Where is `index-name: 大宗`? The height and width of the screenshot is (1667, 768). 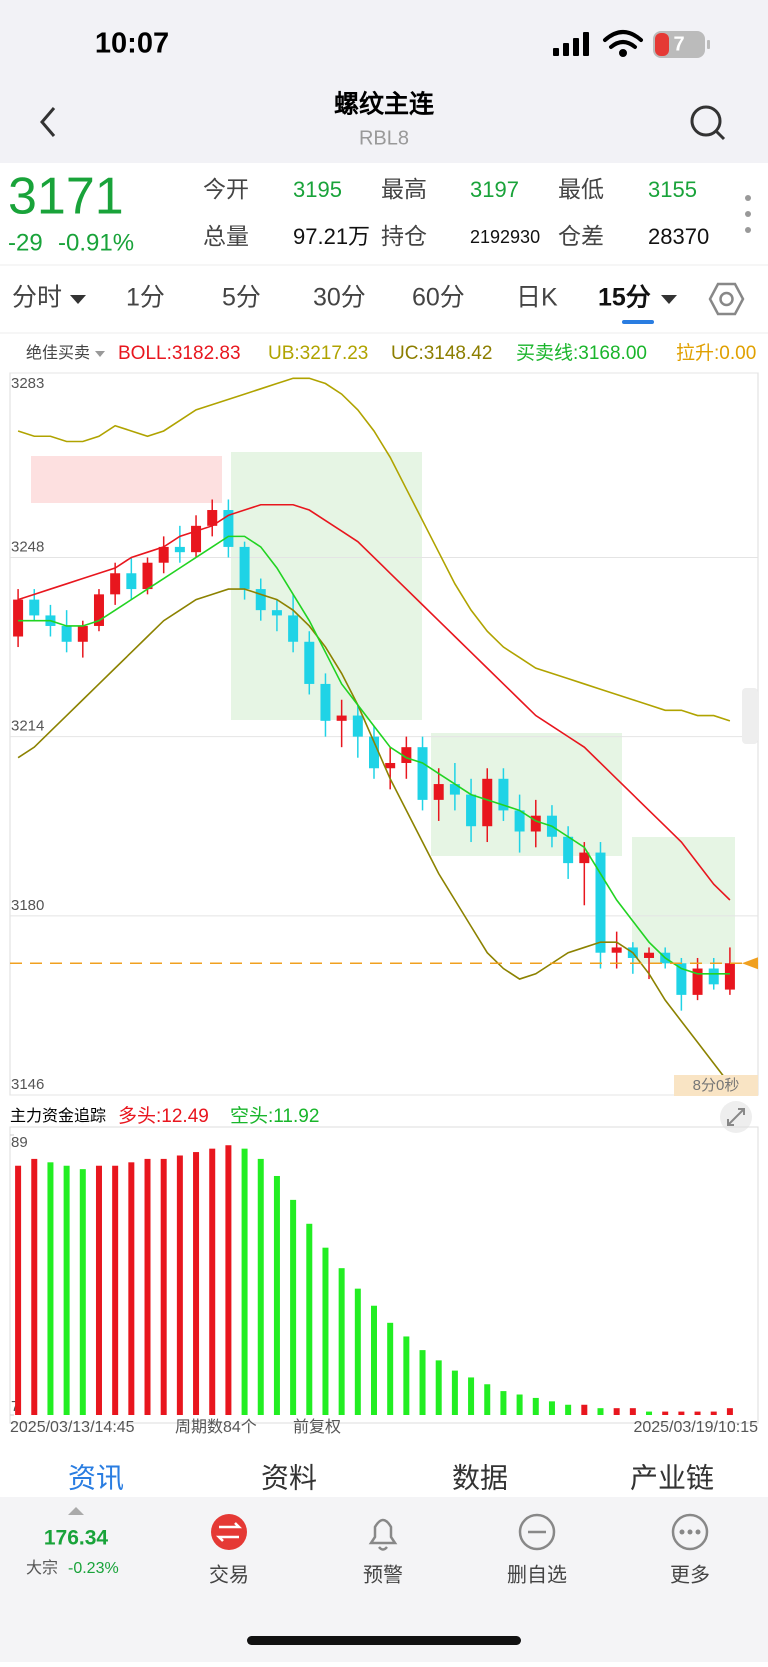 index-name: 大宗 is located at coordinates (42, 1568).